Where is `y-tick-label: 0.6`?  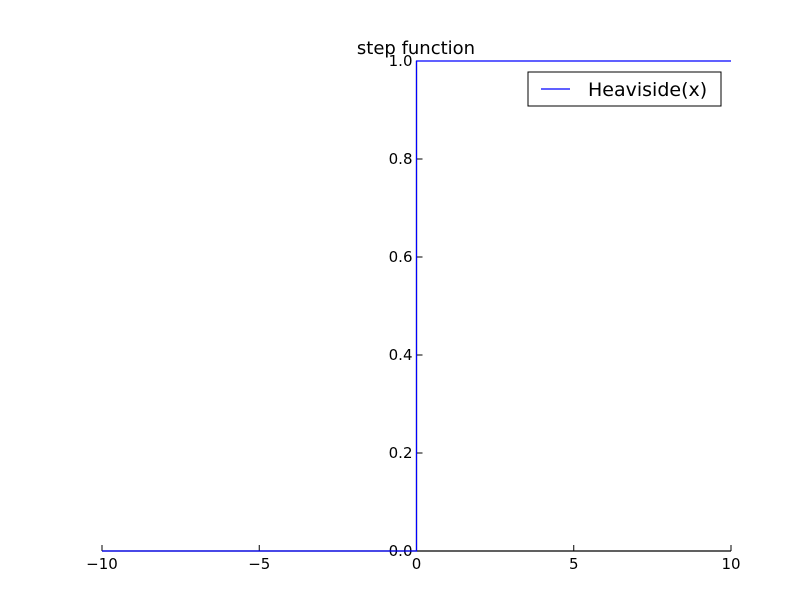 y-tick-label: 0.6 is located at coordinates (401, 257).